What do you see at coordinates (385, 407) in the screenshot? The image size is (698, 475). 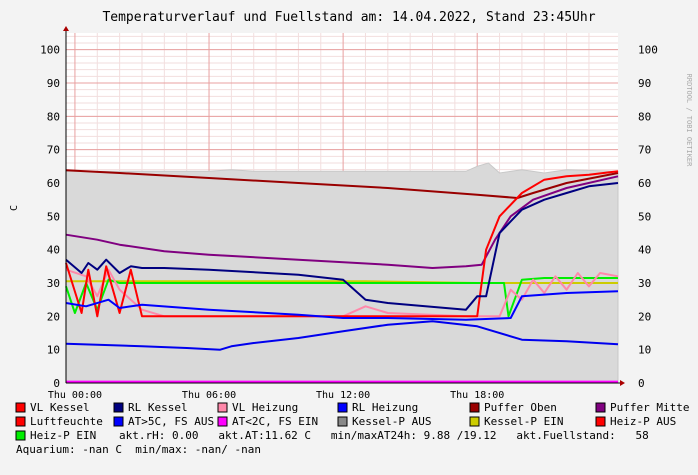 I see `legend-label: RL Heizung` at bounding box center [385, 407].